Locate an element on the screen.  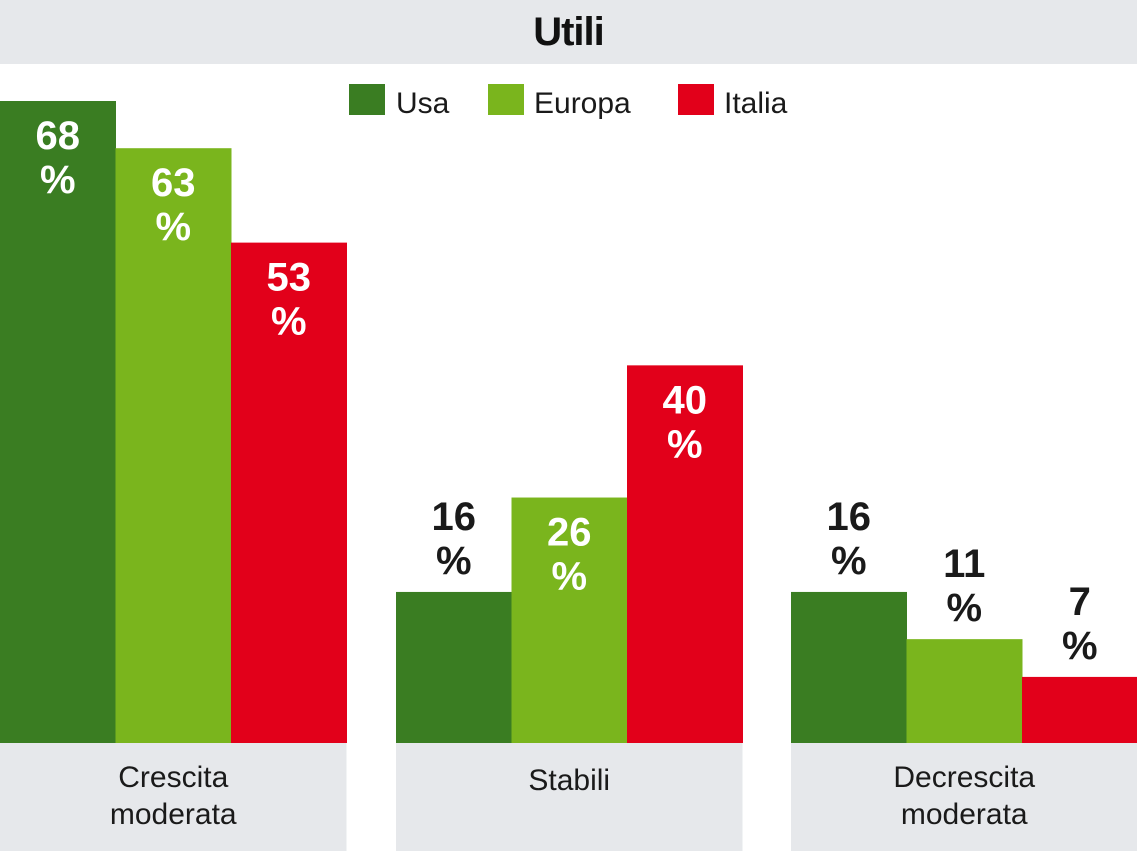
bar-value-label: 63 is located at coordinates (173, 183).